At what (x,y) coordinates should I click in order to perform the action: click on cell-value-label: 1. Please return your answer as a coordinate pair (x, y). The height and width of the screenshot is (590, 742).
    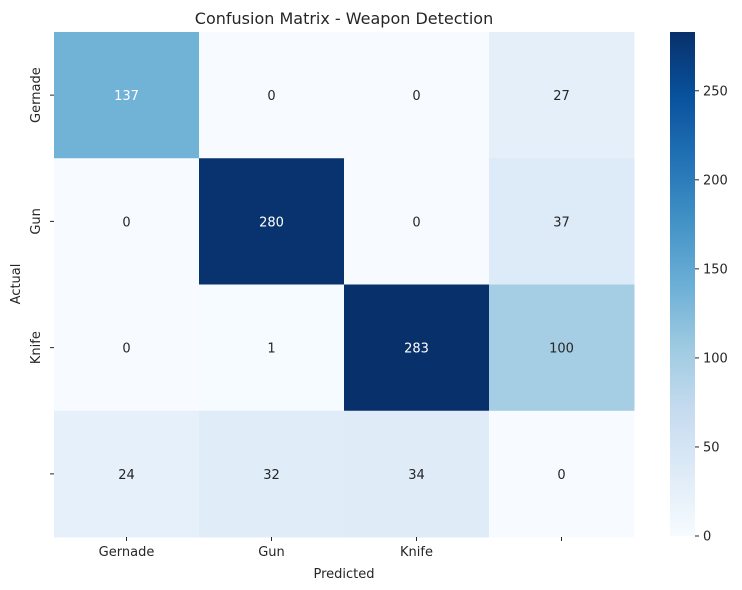
    Looking at the image, I should click on (271, 349).